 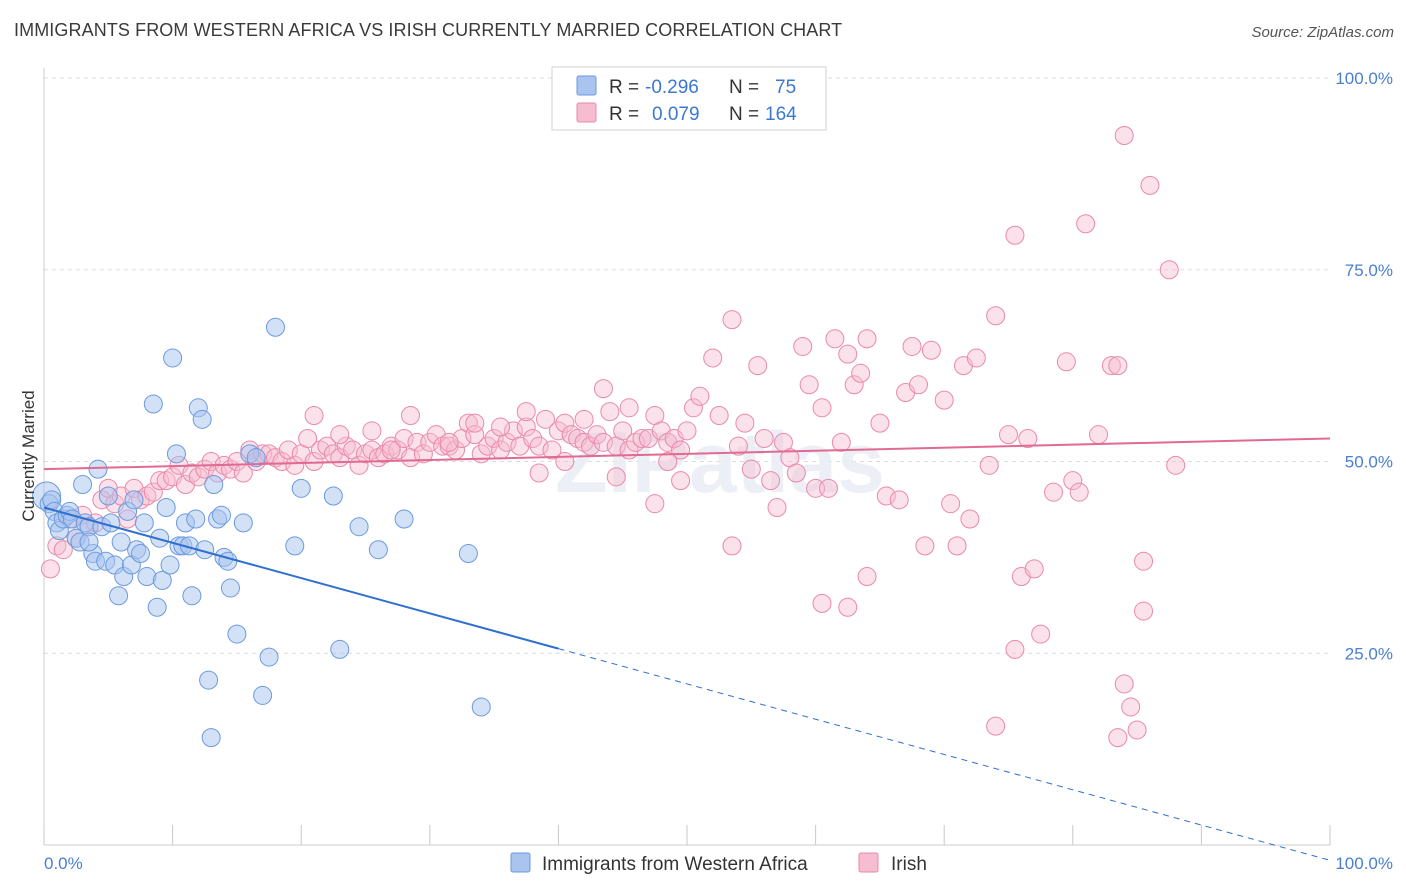 What do you see at coordinates (944, 754) in the screenshot?
I see `western-africa-trend-extension` at bounding box center [944, 754].